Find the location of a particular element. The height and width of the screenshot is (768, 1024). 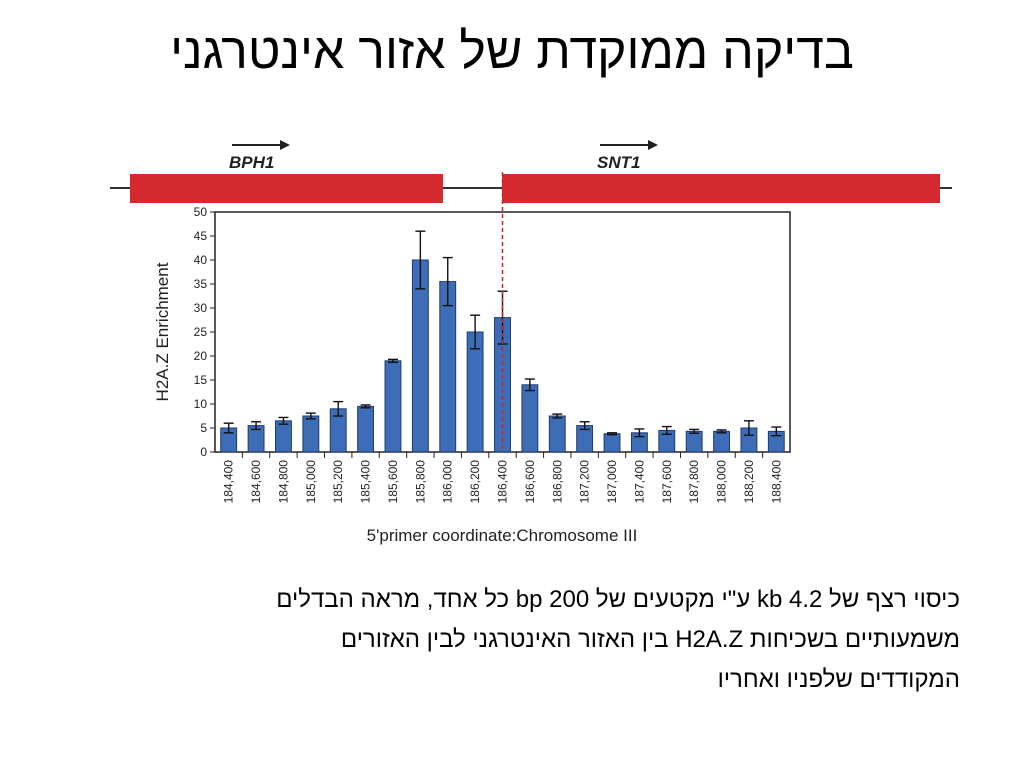

x-tick-label: 187,800 is located at coordinates (694, 482).